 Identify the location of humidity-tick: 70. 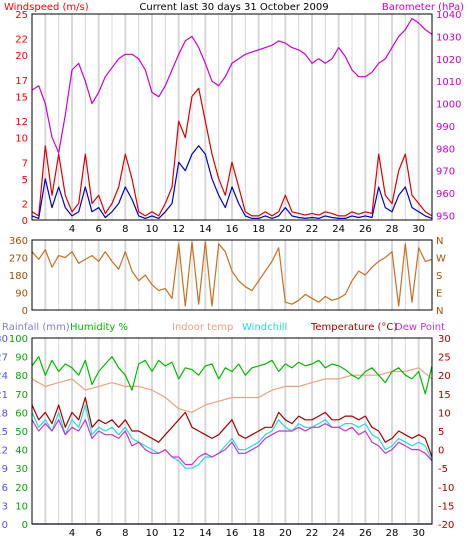
(21, 395).